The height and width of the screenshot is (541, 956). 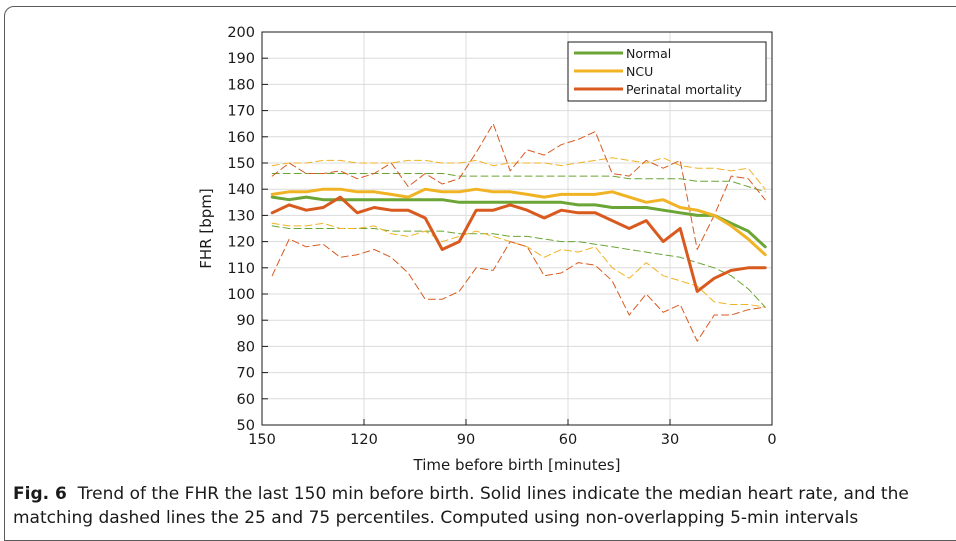 What do you see at coordinates (262, 440) in the screenshot?
I see `x-tick-label: 150` at bounding box center [262, 440].